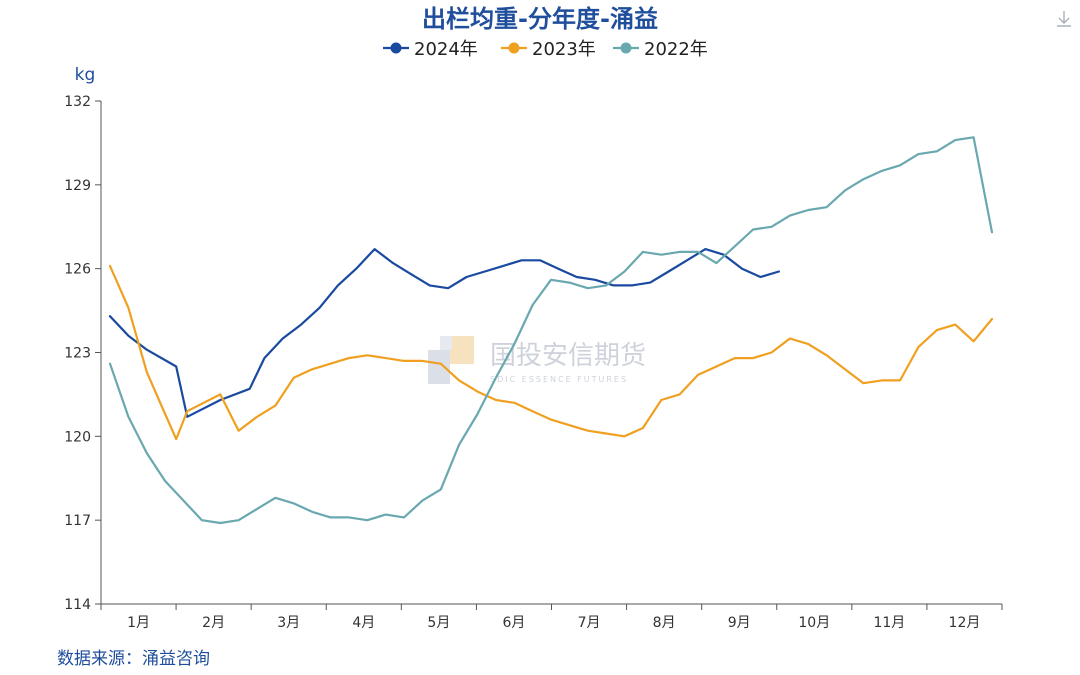  I want to click on x-tick-label: 7月, so click(589, 623).